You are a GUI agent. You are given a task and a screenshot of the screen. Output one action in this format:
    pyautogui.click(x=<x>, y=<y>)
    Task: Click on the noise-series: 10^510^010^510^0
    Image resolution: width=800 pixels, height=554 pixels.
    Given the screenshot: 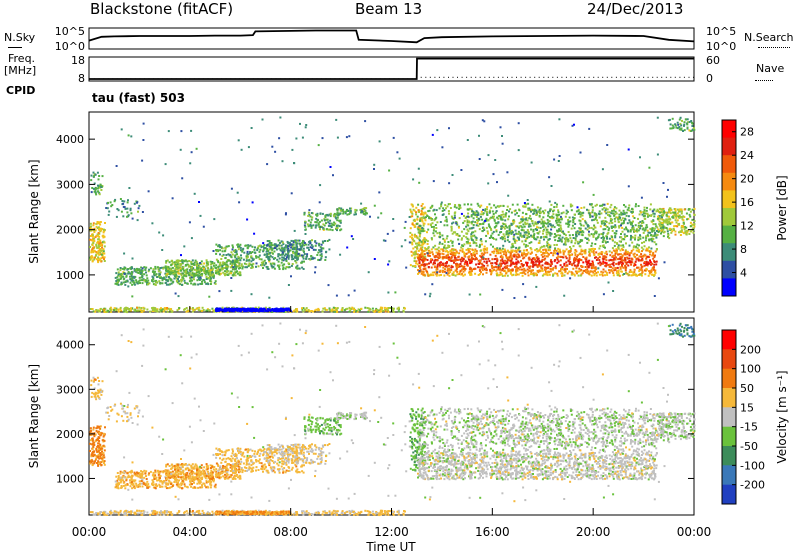 What is the action you would take?
    pyautogui.click(x=395, y=39)
    